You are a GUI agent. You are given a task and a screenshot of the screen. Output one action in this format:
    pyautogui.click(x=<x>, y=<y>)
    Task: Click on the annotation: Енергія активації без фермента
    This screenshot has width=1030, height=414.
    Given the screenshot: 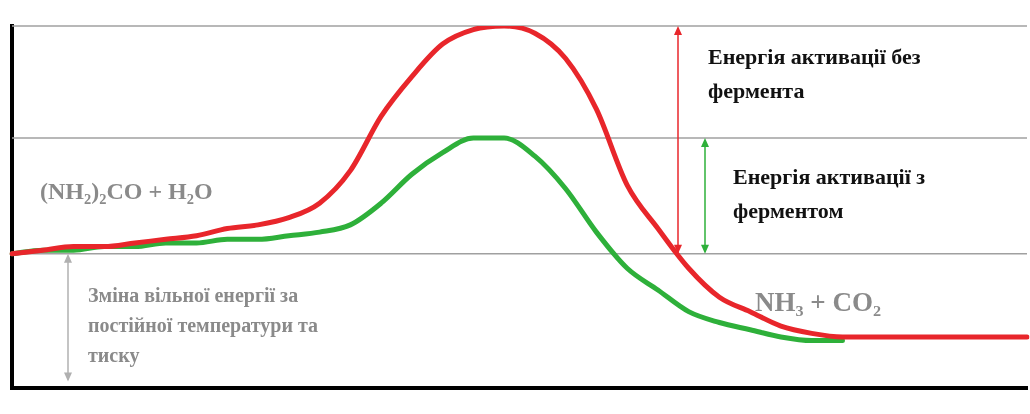 What is the action you would take?
    pyautogui.click(x=815, y=74)
    